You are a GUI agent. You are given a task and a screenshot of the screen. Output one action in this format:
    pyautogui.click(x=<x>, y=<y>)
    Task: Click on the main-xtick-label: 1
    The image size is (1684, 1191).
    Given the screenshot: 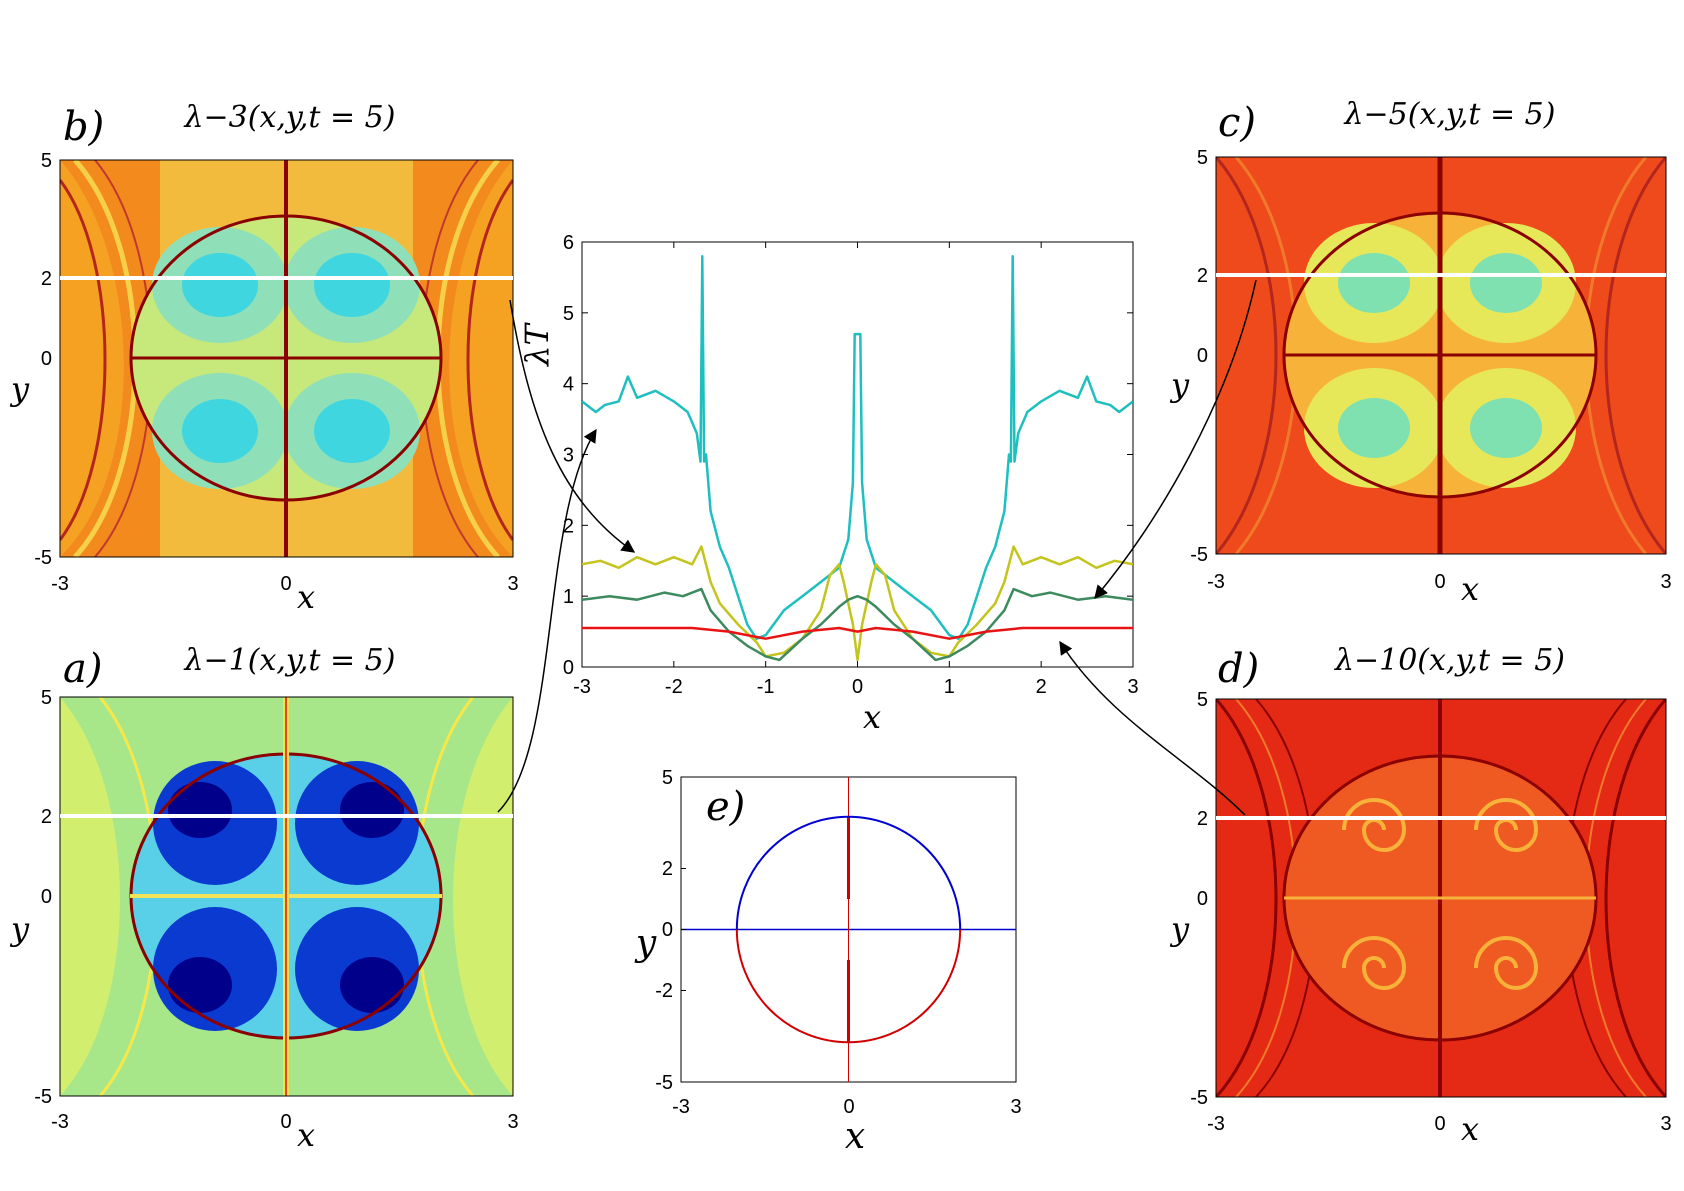 What is the action you would take?
    pyautogui.click(x=949, y=687)
    